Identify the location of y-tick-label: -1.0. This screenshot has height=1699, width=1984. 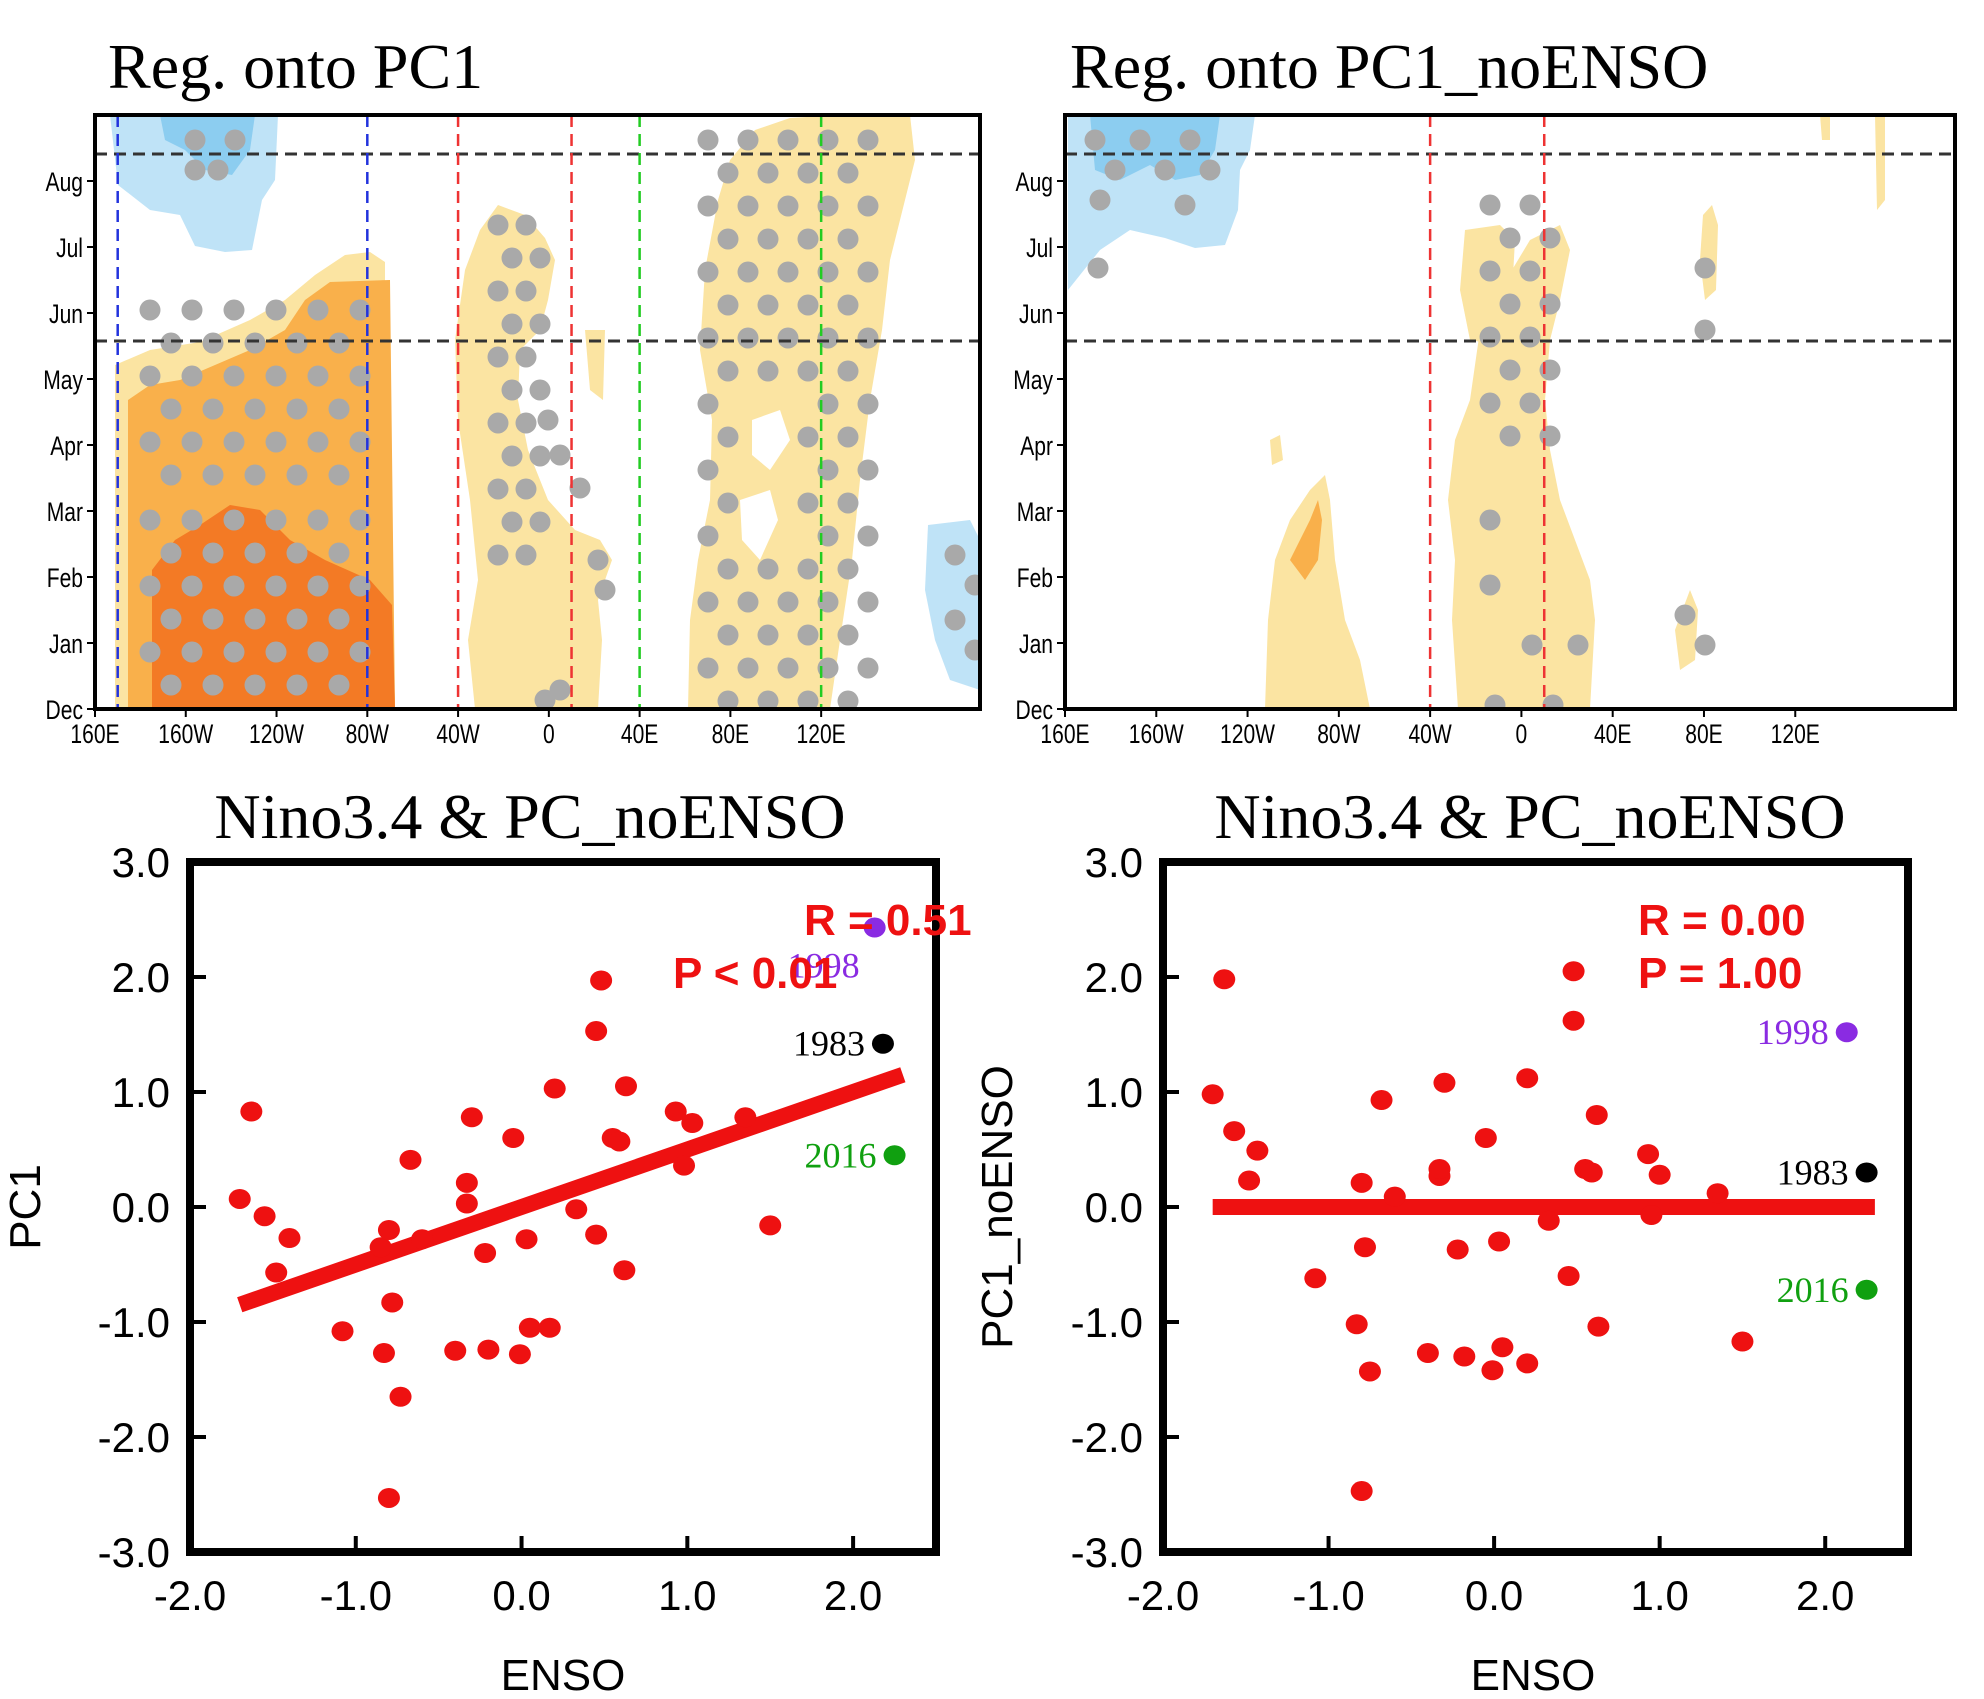
(1107, 1322).